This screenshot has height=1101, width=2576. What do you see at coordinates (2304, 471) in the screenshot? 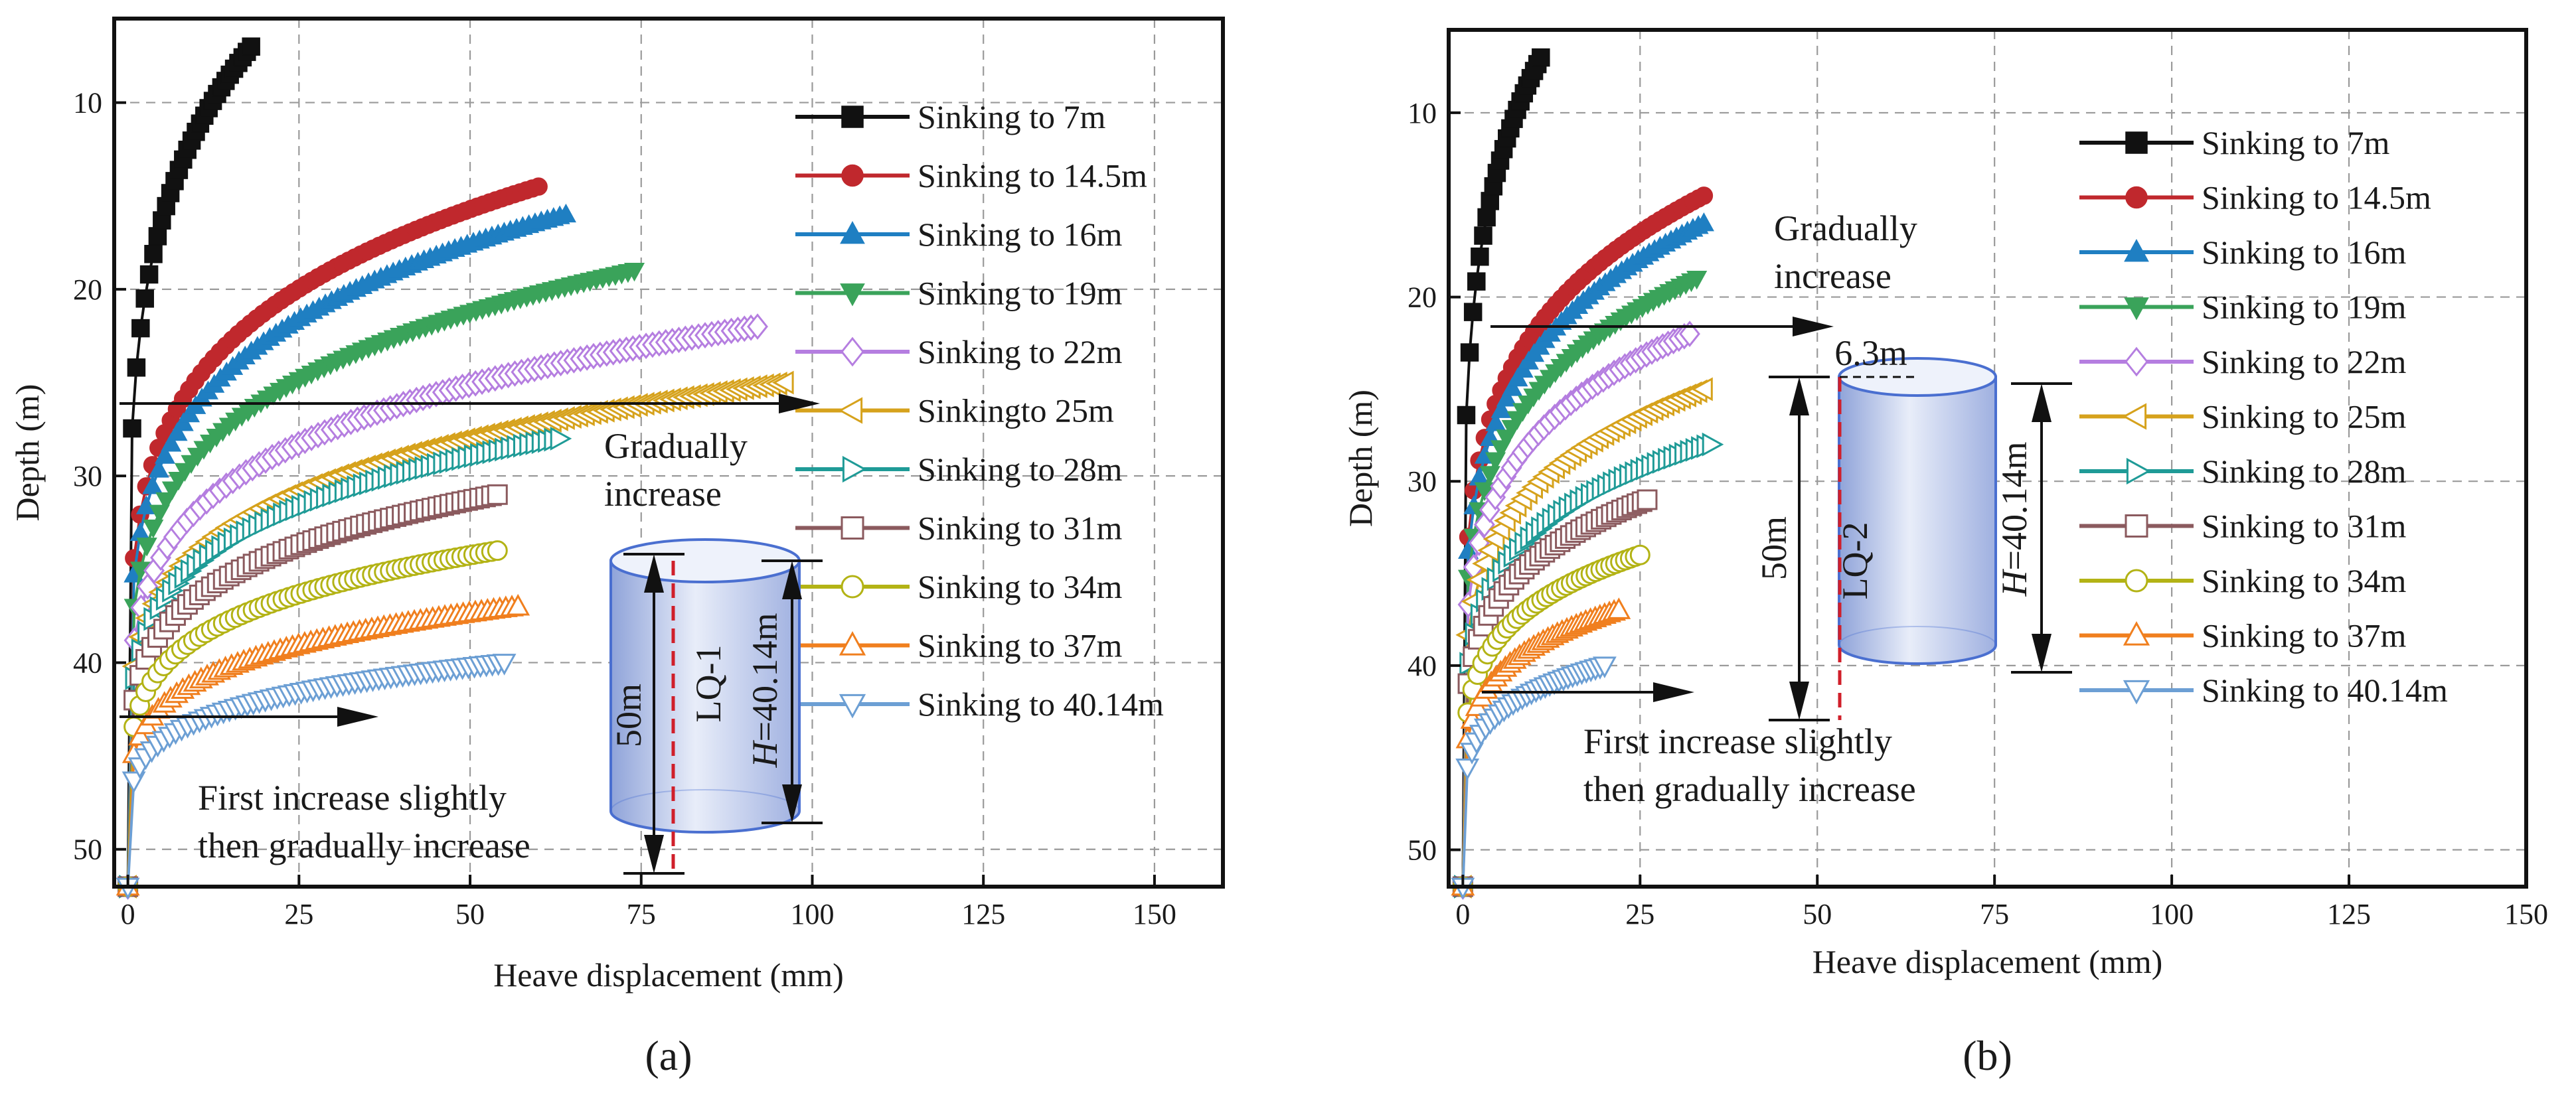
I see `legend-label: Sinking to 28m` at bounding box center [2304, 471].